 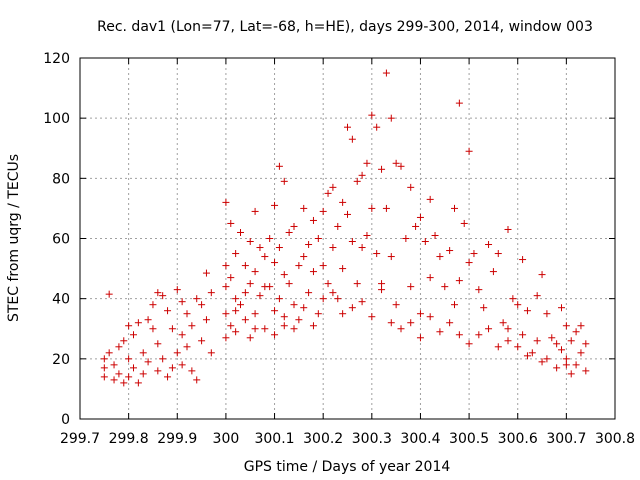 What do you see at coordinates (61, 240) in the screenshot?
I see `y-tick-label: 60` at bounding box center [61, 240].